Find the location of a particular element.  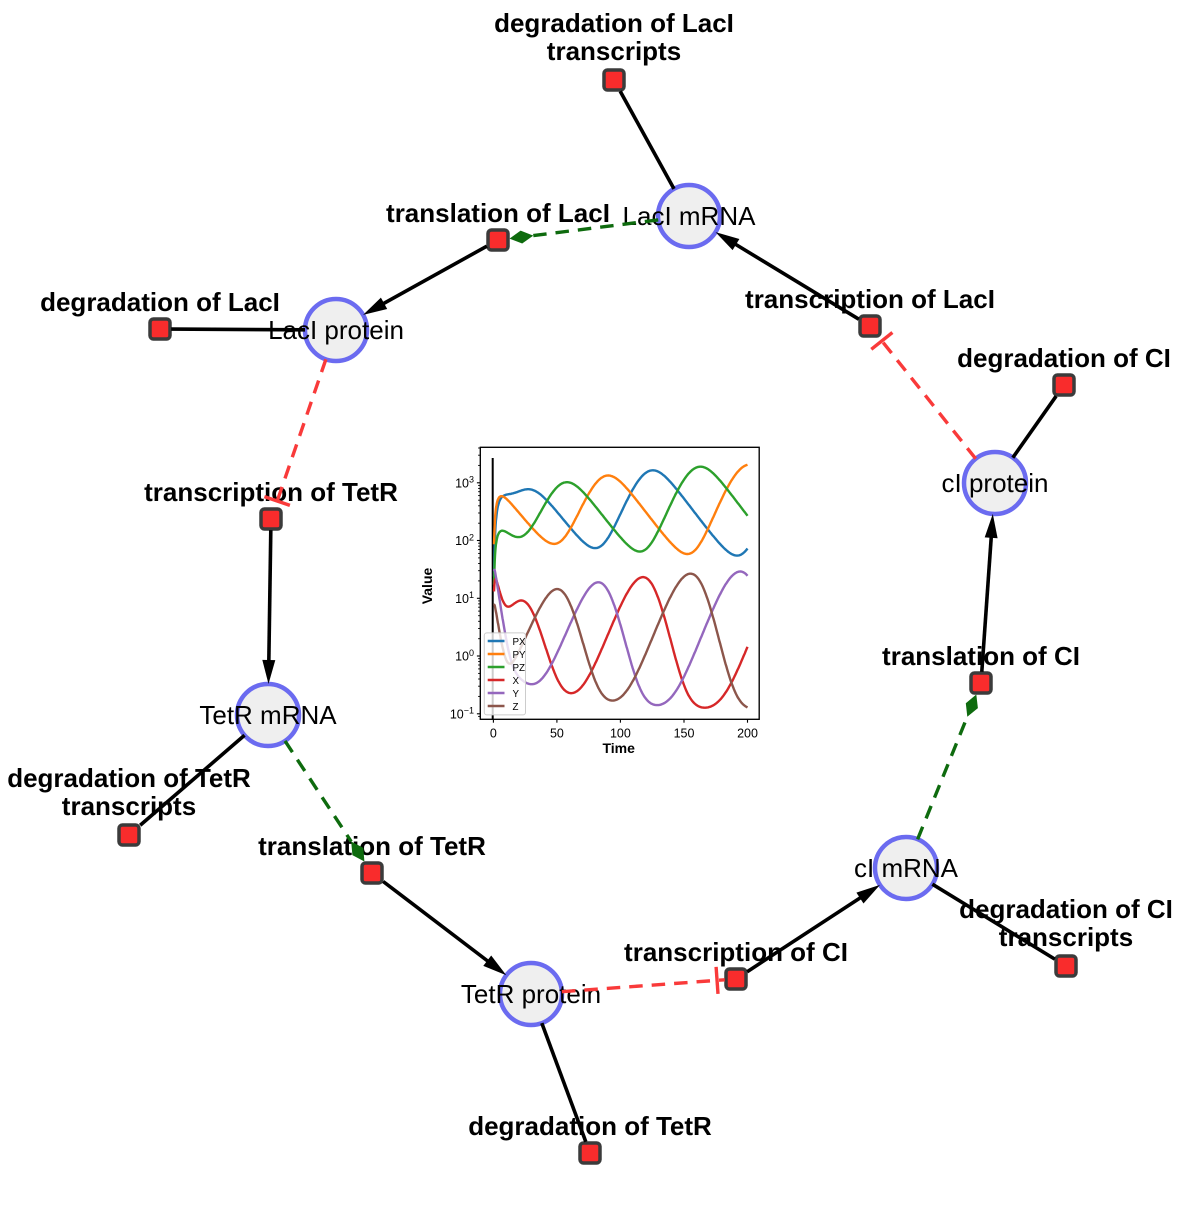

svg-text: cI protein is located at coordinates (995, 483).